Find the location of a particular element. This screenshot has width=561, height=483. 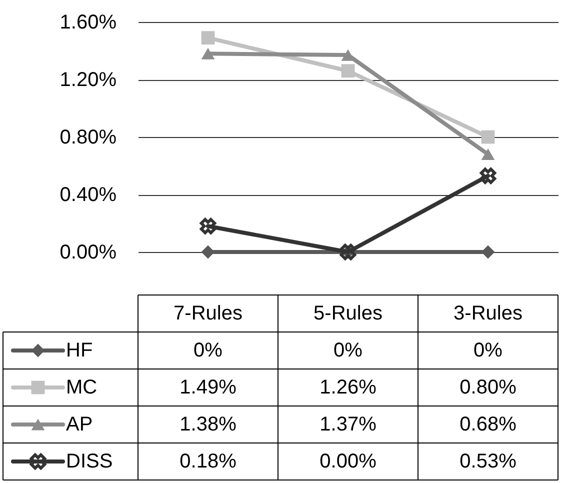

legend-label: DISS is located at coordinates (89, 461).